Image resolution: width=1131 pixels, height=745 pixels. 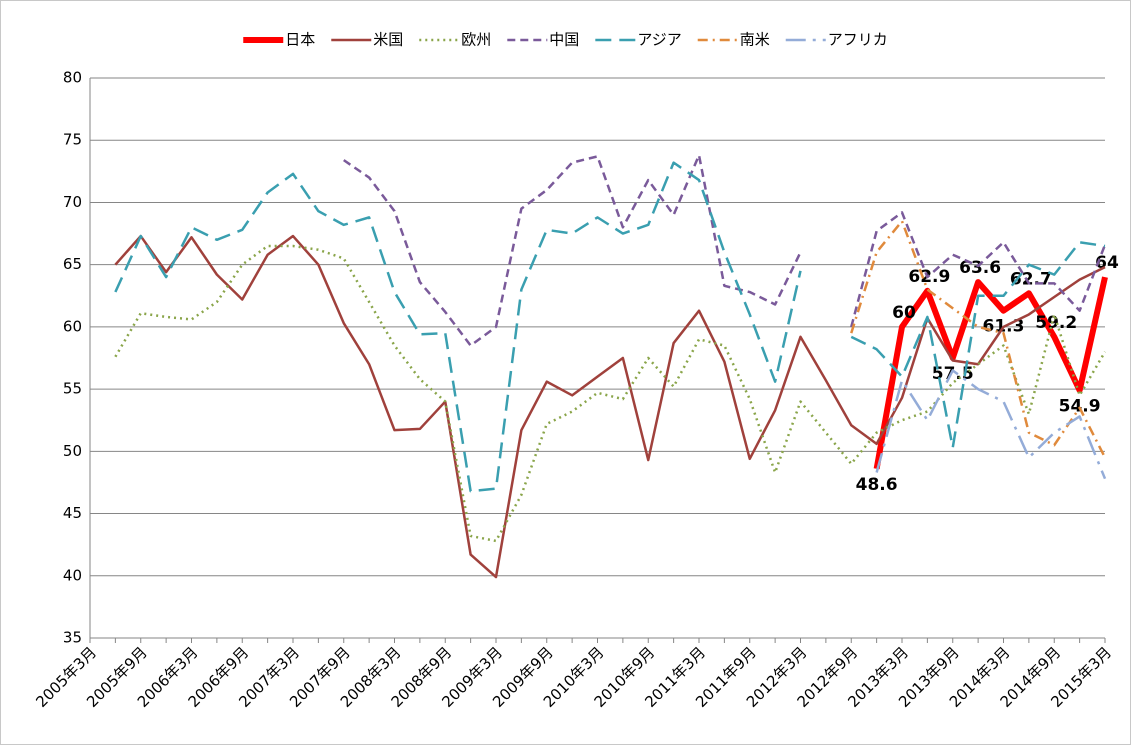 What do you see at coordinates (755, 40) in the screenshot?
I see `legend-label: 南米` at bounding box center [755, 40].